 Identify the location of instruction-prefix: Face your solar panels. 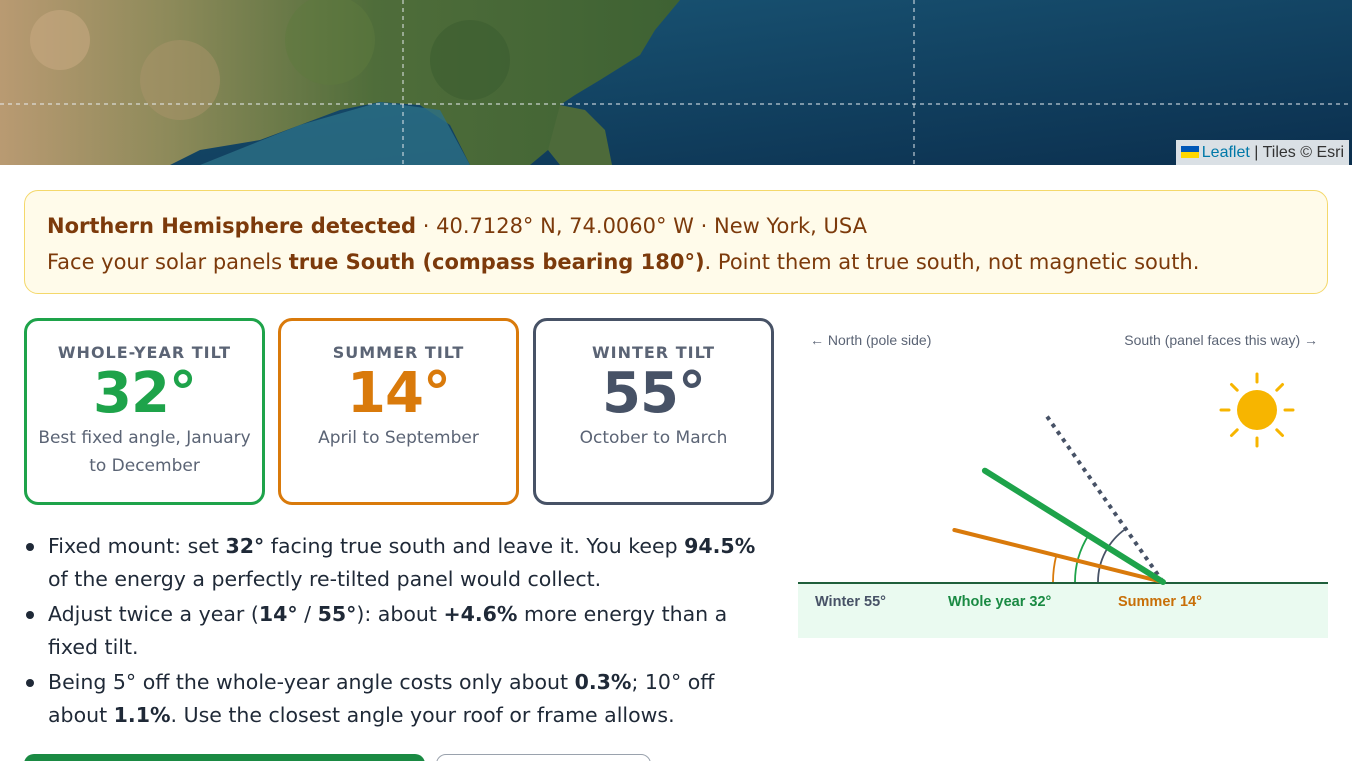
(168, 262).